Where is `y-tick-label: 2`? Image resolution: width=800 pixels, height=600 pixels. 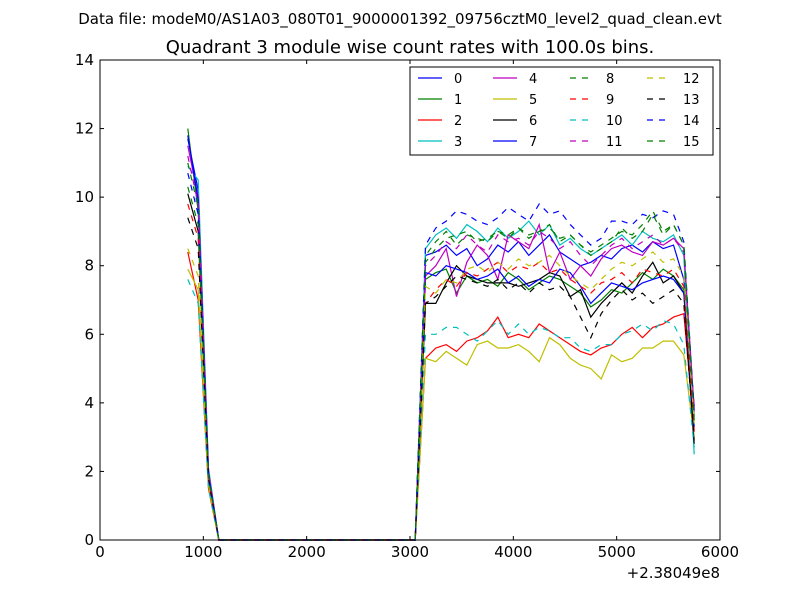 y-tick-label: 2 is located at coordinates (89, 471).